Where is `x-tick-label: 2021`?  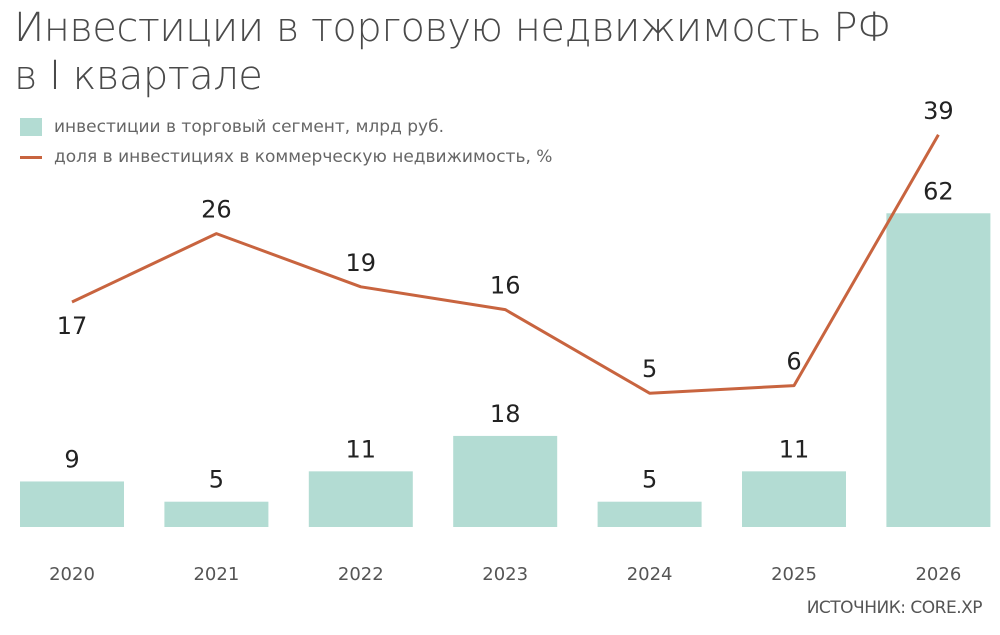 x-tick-label: 2021 is located at coordinates (216, 574).